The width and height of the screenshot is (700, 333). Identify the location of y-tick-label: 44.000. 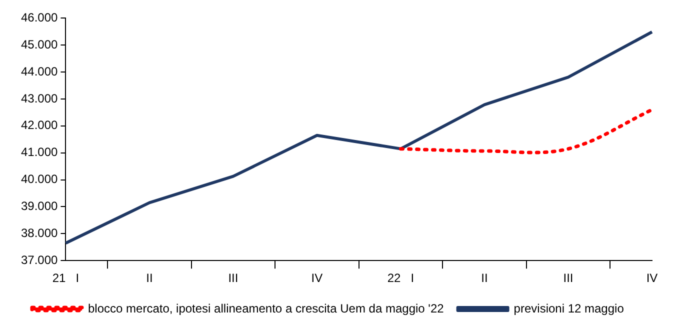
(39, 71).